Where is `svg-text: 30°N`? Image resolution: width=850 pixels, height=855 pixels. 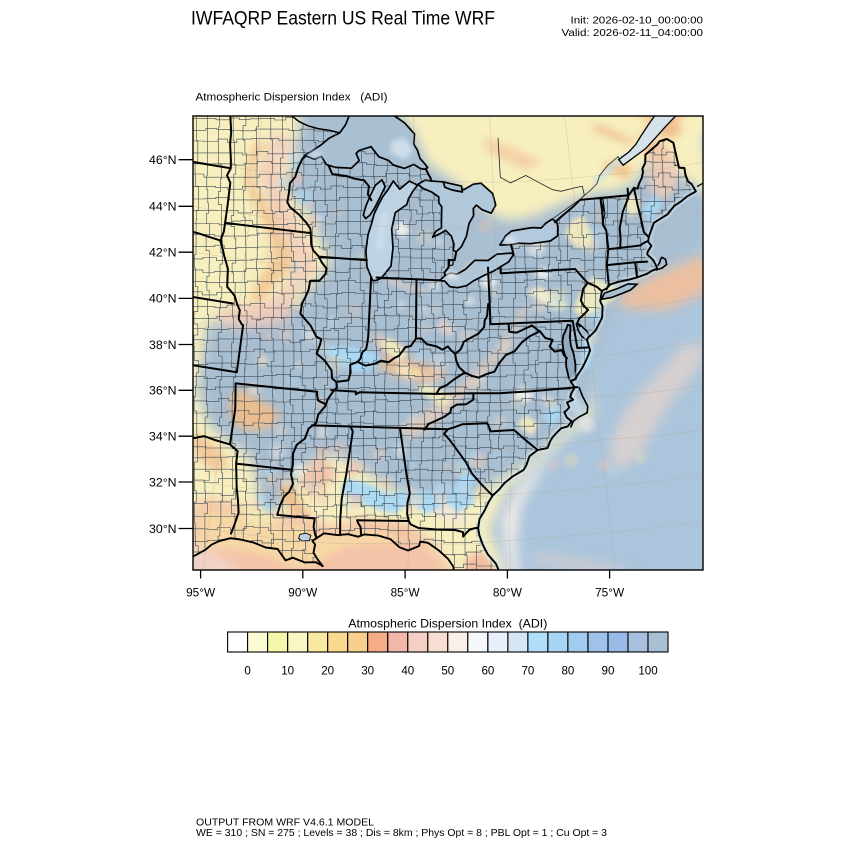
svg-text: 30°N is located at coordinates (163, 529).